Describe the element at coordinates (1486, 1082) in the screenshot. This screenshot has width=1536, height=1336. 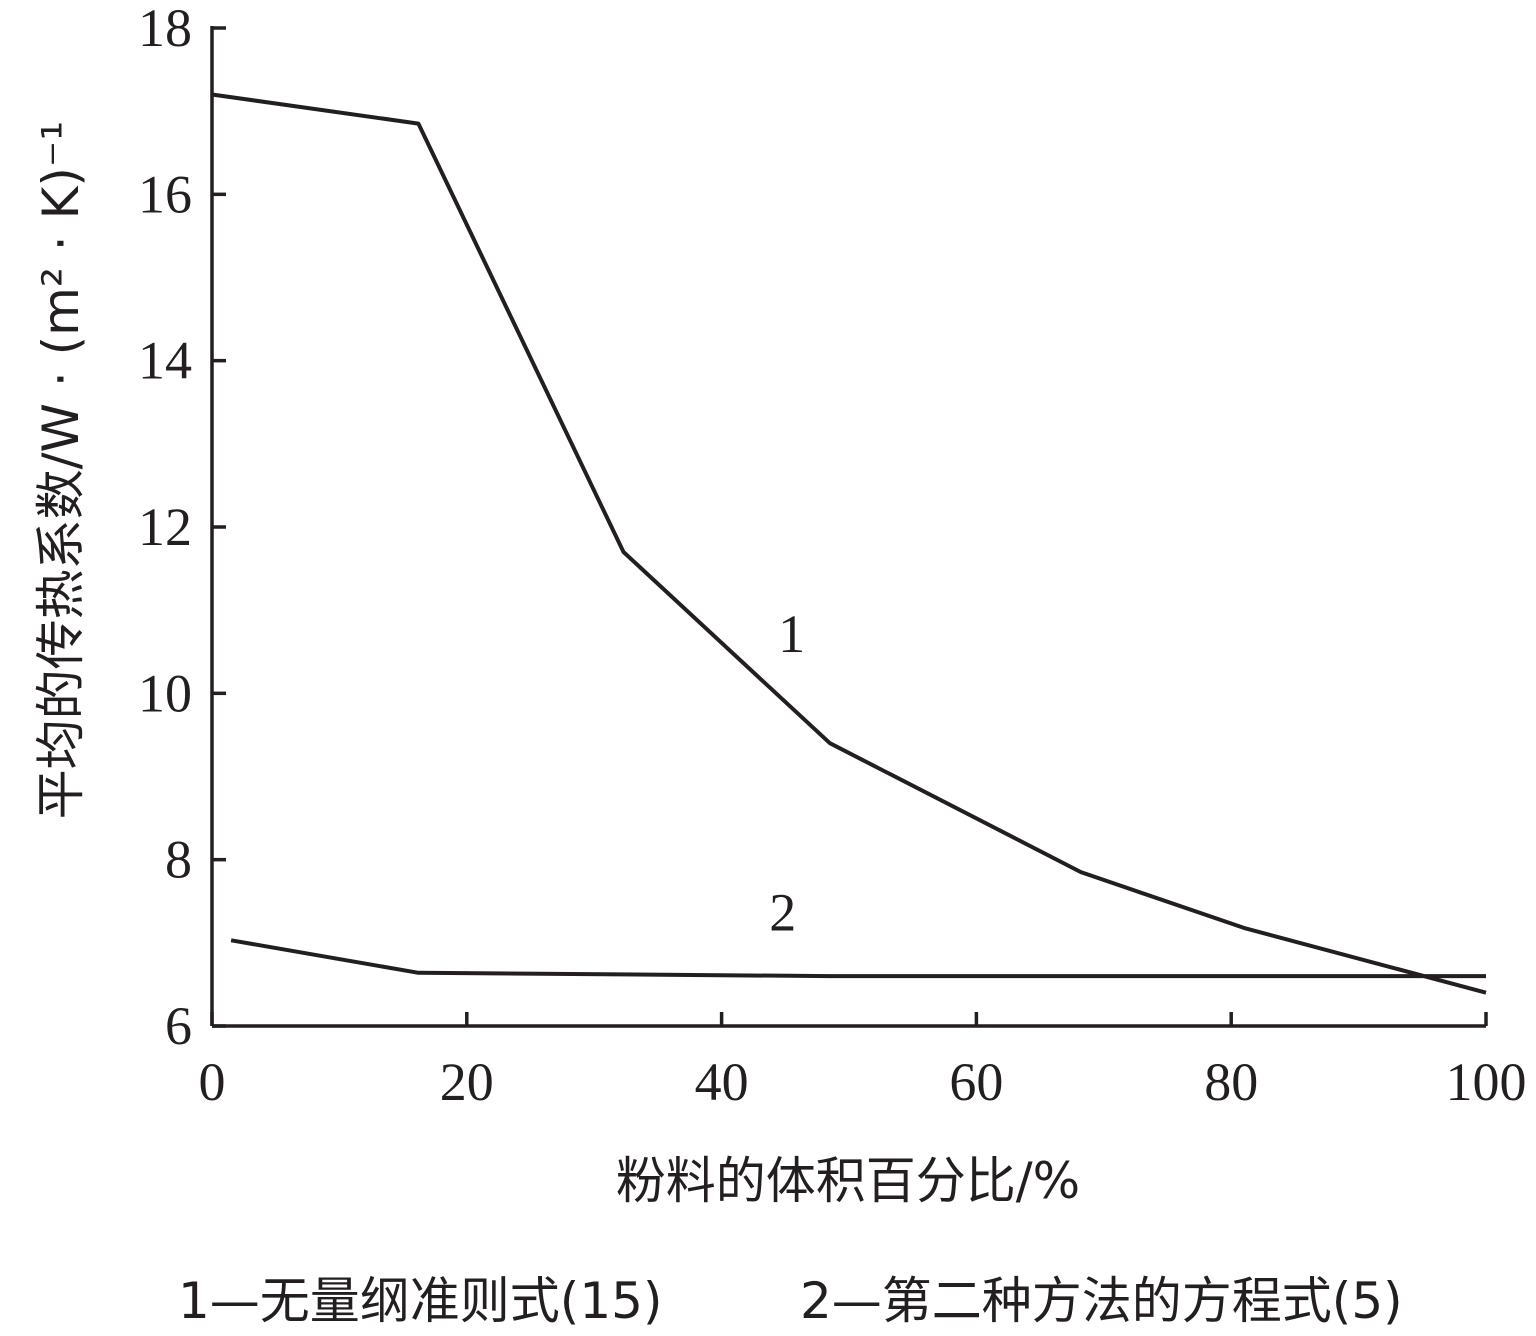
I see `x-tick-label: 100` at that location.